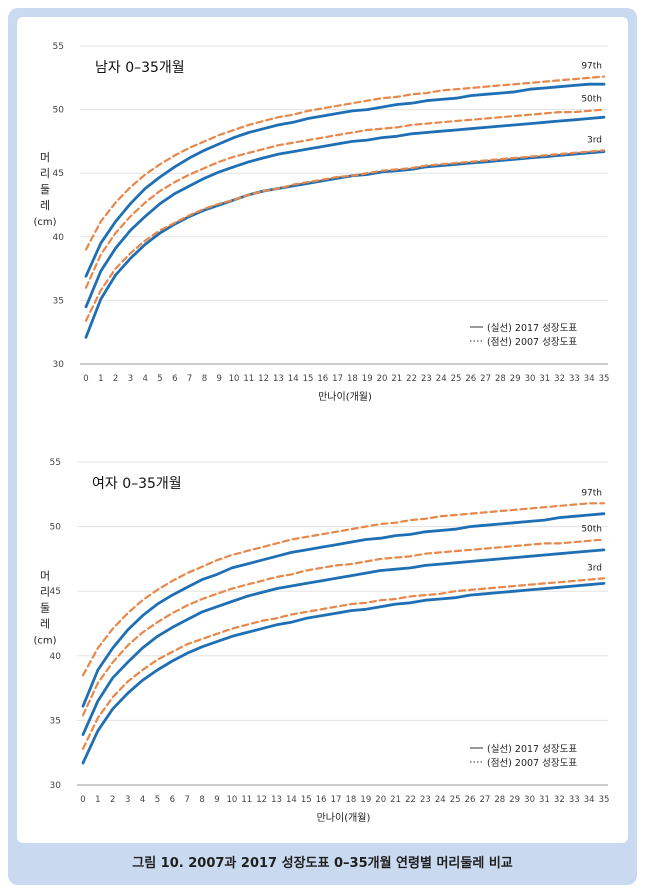 This screenshot has height=893, width=645. Describe the element at coordinates (470, 800) in the screenshot. I see `chart2-x-tick-label: 26` at that location.